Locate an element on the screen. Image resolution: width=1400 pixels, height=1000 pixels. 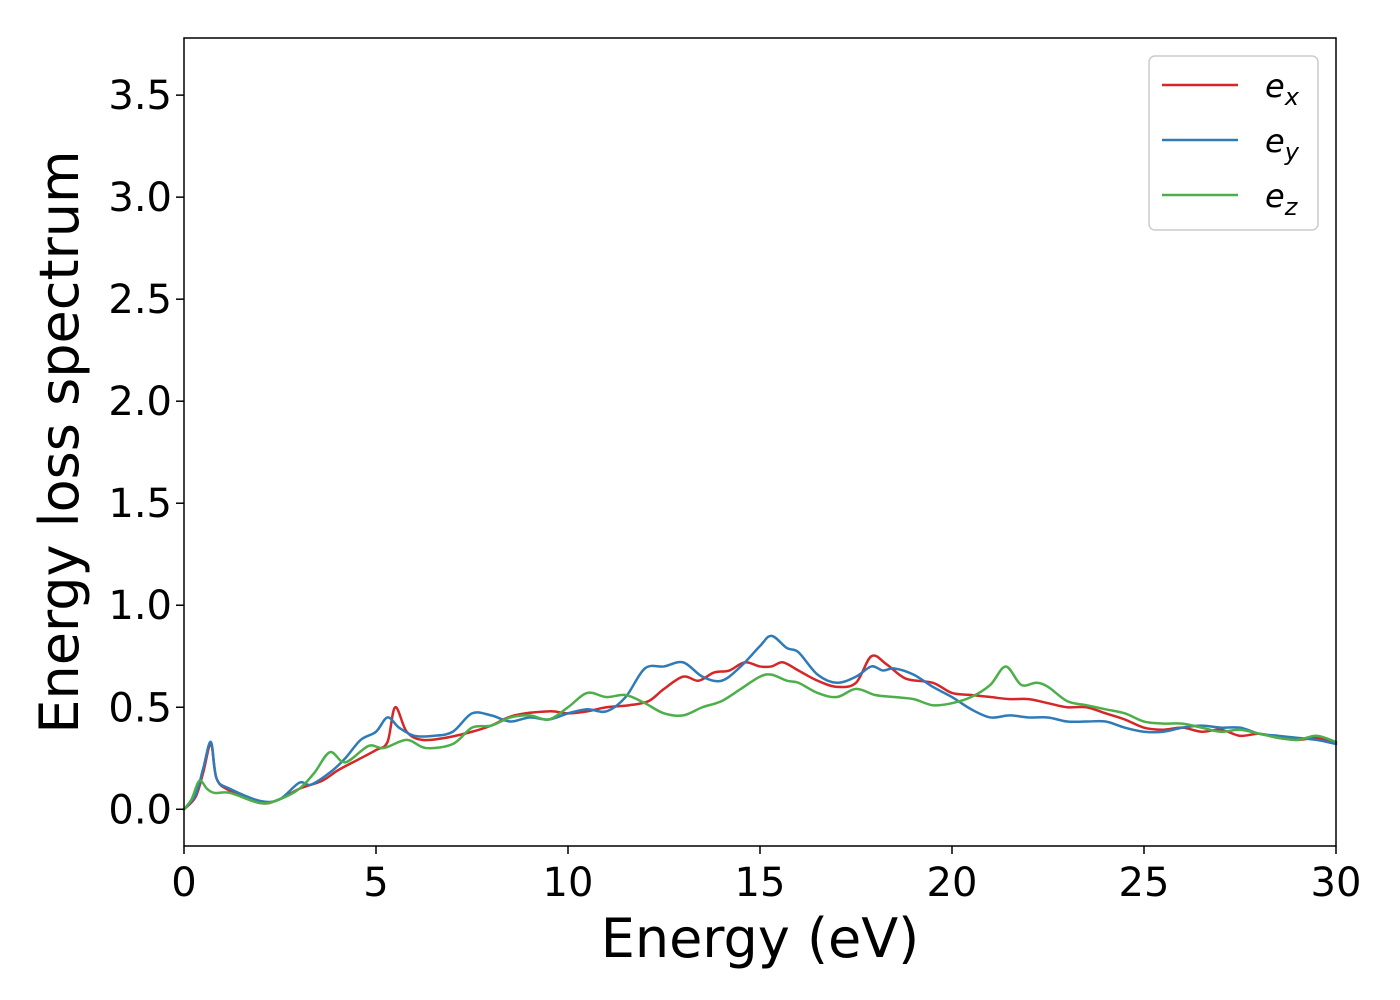
x-tick-label: 0 is located at coordinates (183, 883).